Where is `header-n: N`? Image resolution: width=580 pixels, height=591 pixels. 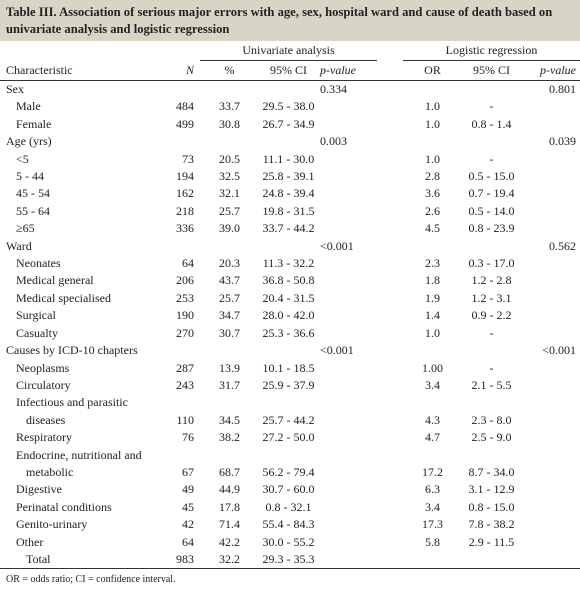 header-n: N is located at coordinates (174, 70).